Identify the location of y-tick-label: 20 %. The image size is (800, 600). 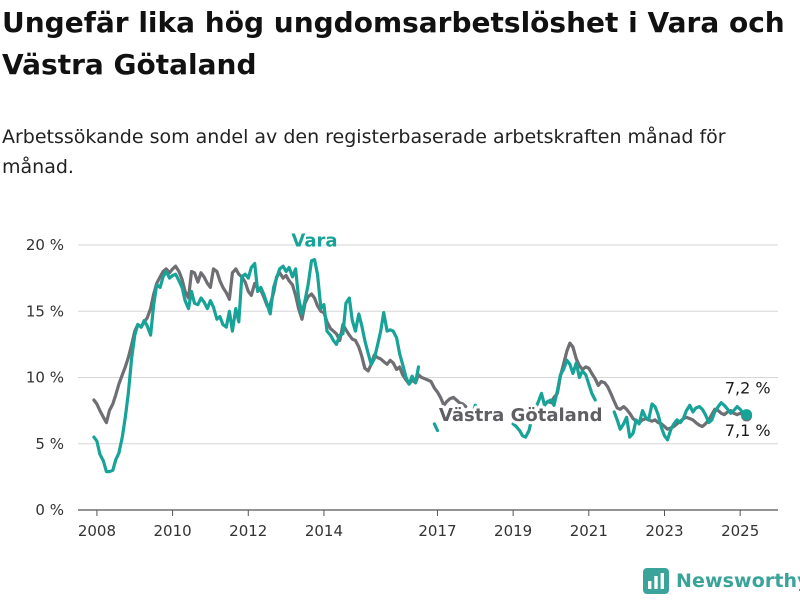
(45, 245).